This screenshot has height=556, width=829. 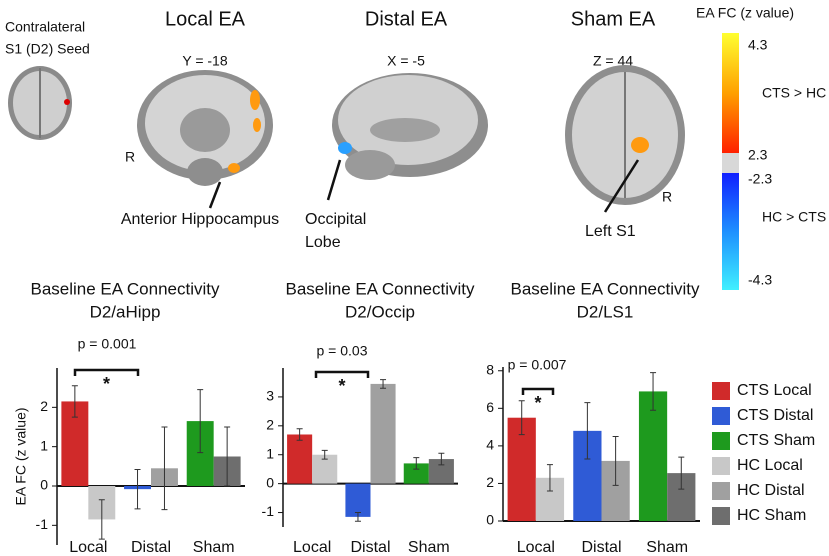 What do you see at coordinates (410, 126) in the screenshot?
I see `sagittal-brain` at bounding box center [410, 126].